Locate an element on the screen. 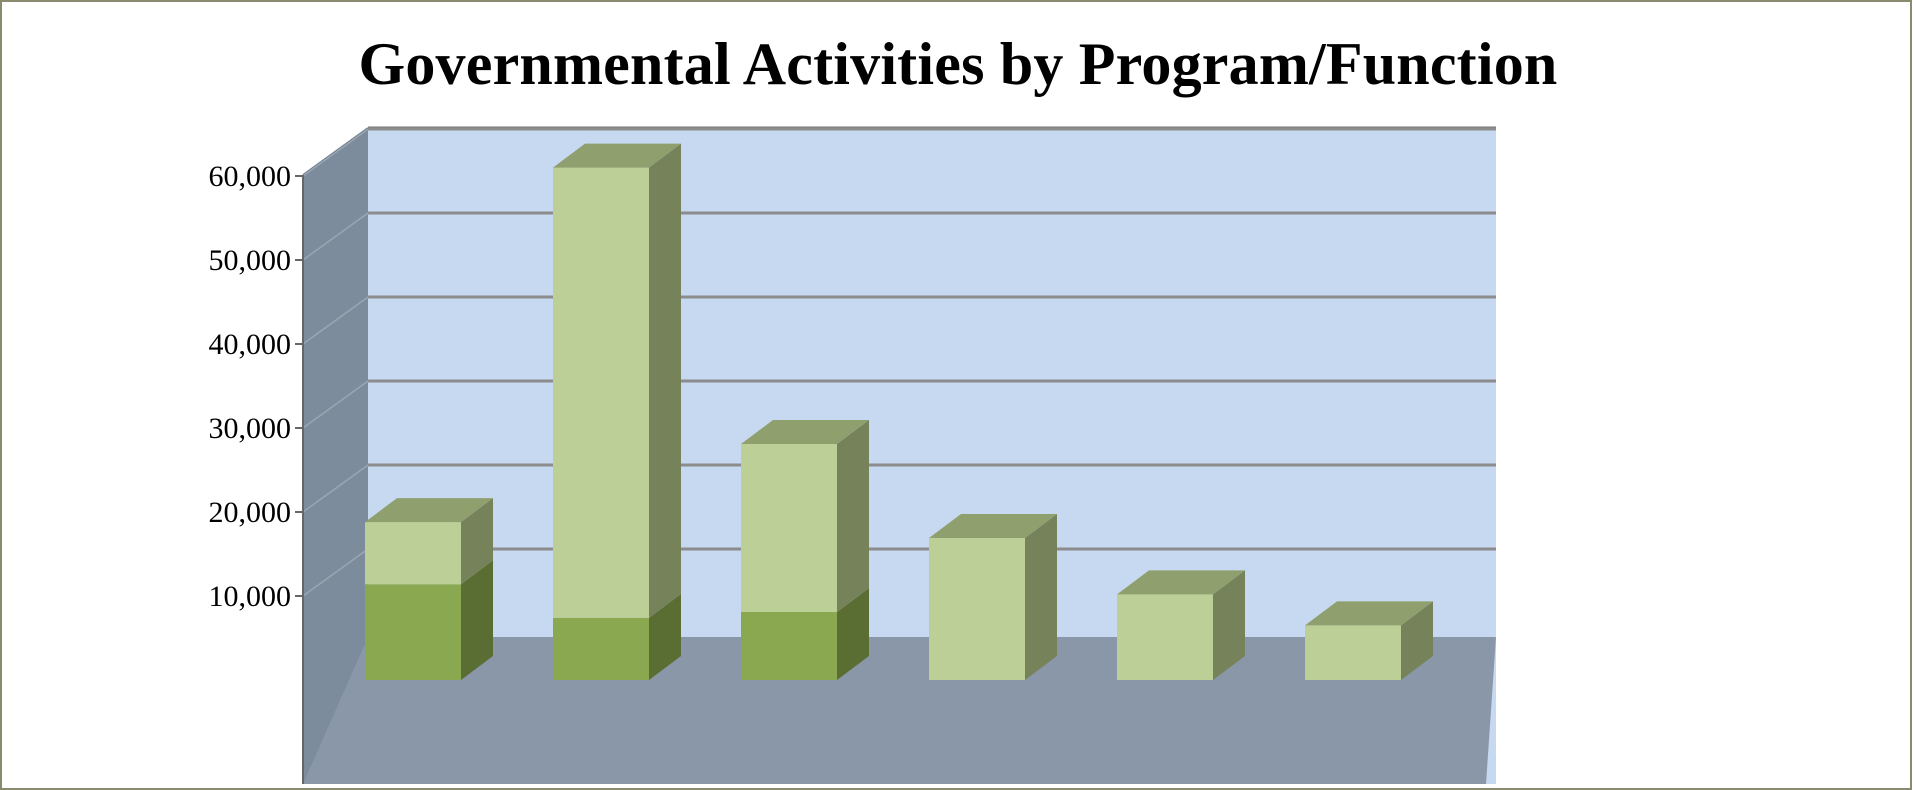 The width and height of the screenshot is (1916, 790). wall-edge is located at coordinates (335, 151).